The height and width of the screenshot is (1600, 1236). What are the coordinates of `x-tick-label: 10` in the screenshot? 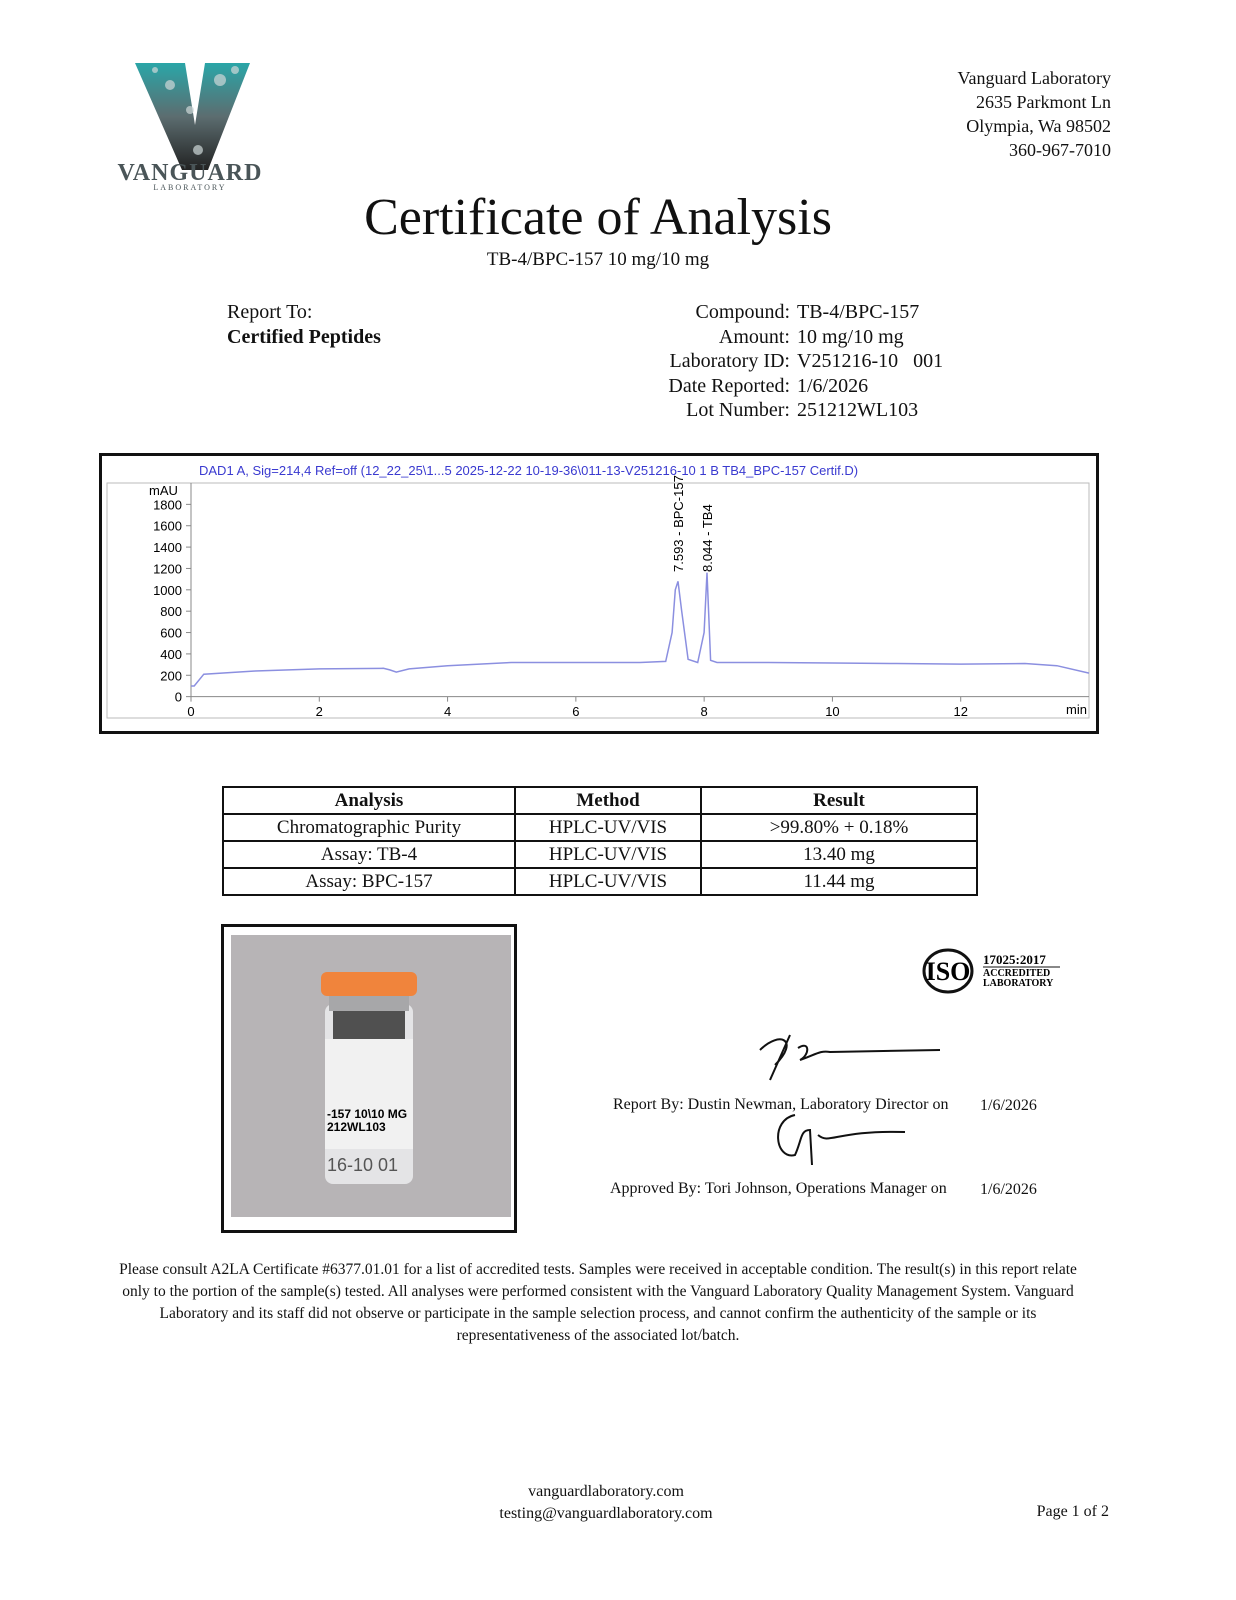 It's located at (832, 711).